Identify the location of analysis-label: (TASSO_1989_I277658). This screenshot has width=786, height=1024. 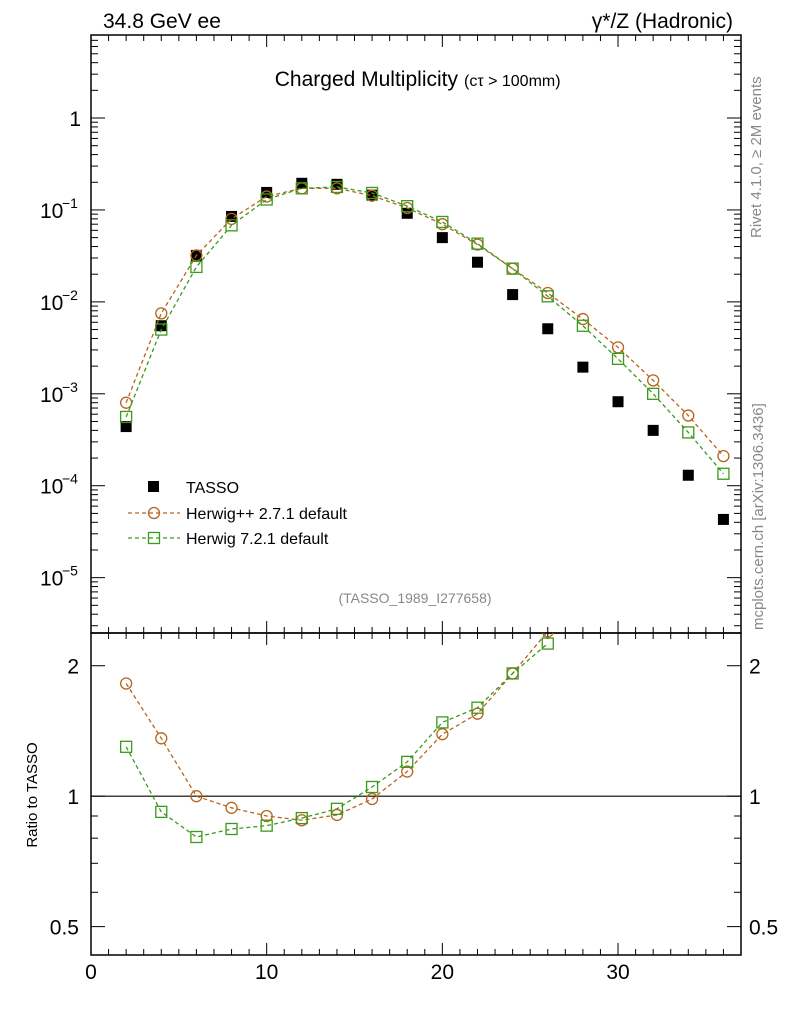
(414, 598).